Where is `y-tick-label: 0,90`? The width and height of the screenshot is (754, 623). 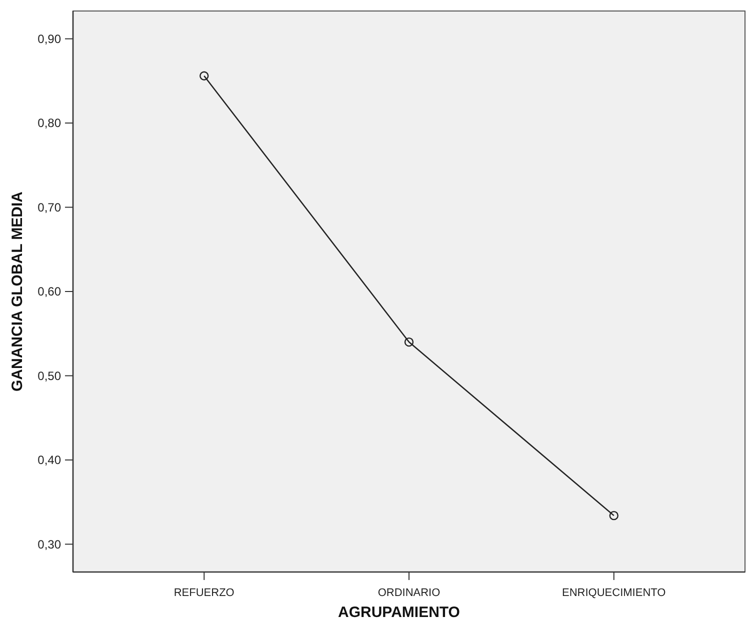 y-tick-label: 0,90 is located at coordinates (50, 39).